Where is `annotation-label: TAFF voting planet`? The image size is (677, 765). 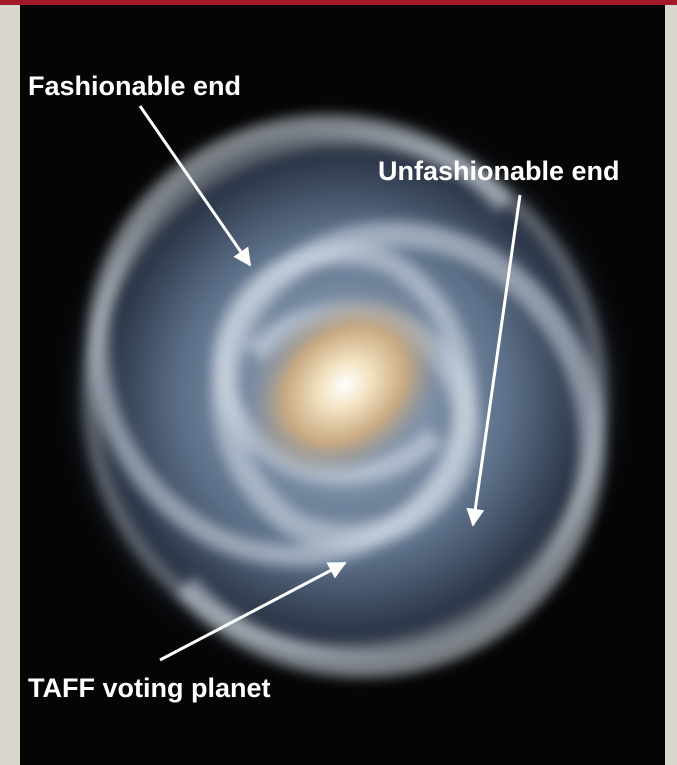 annotation-label: TAFF voting planet is located at coordinates (149, 688).